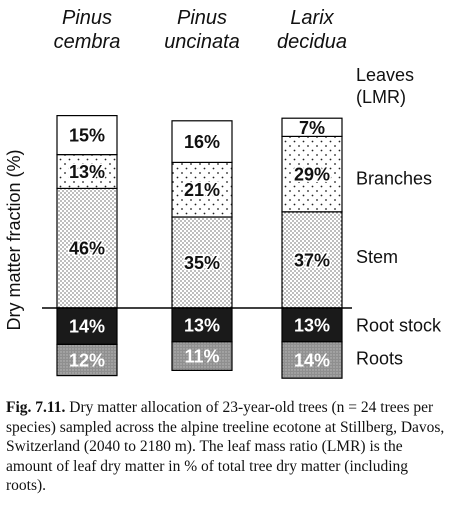 The image size is (456, 514). What do you see at coordinates (14, 239) in the screenshot?
I see `y-axis-label: Dry matter fraction (%)` at bounding box center [14, 239].